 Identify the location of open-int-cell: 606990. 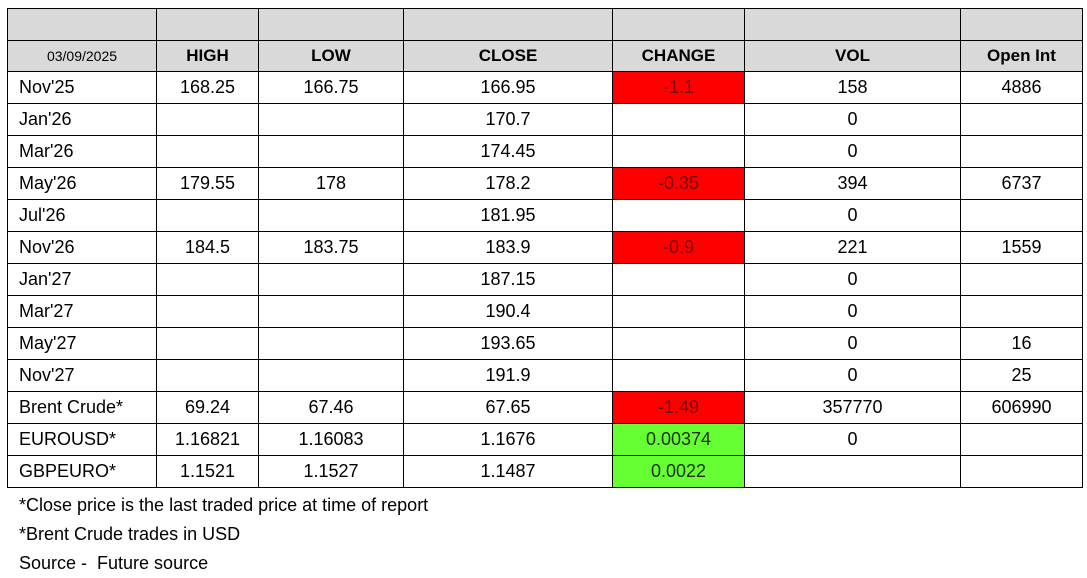
(1021, 407).